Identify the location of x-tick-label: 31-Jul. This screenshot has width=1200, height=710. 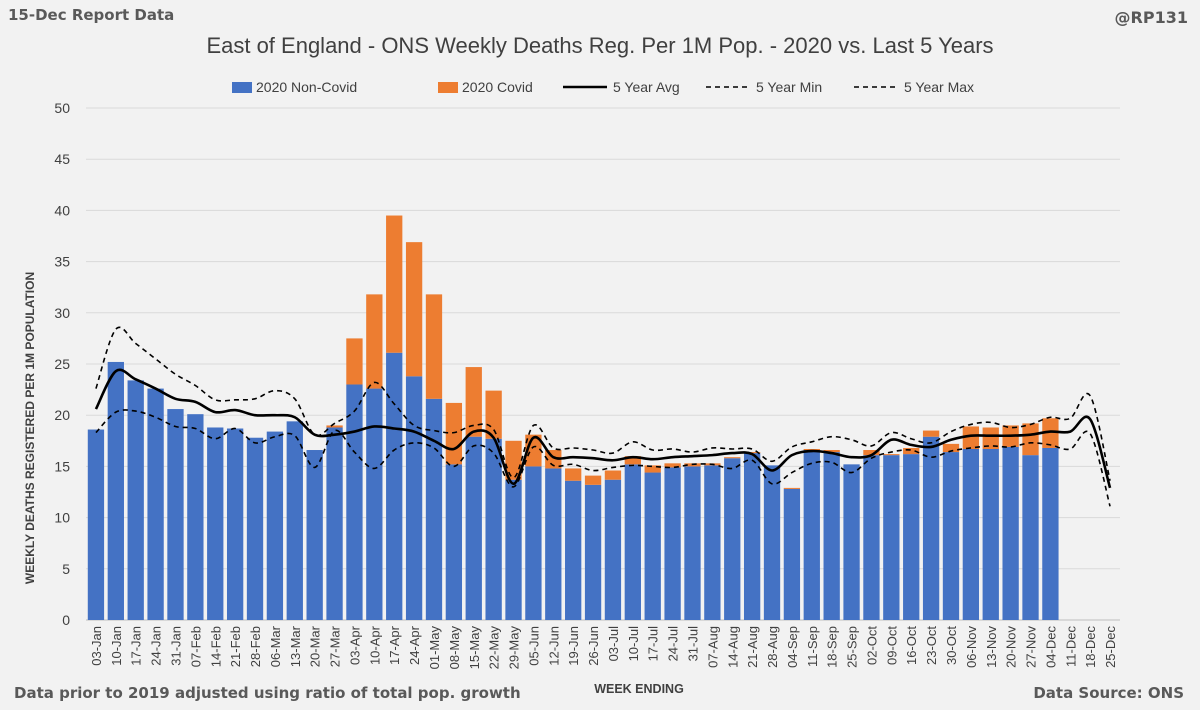
(692, 644).